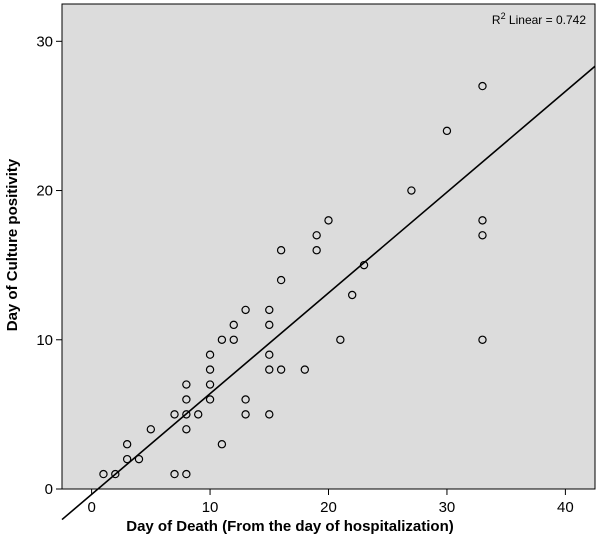 This screenshot has width=597, height=548. What do you see at coordinates (49, 489) in the screenshot?
I see `y-tick-label: 0` at bounding box center [49, 489].